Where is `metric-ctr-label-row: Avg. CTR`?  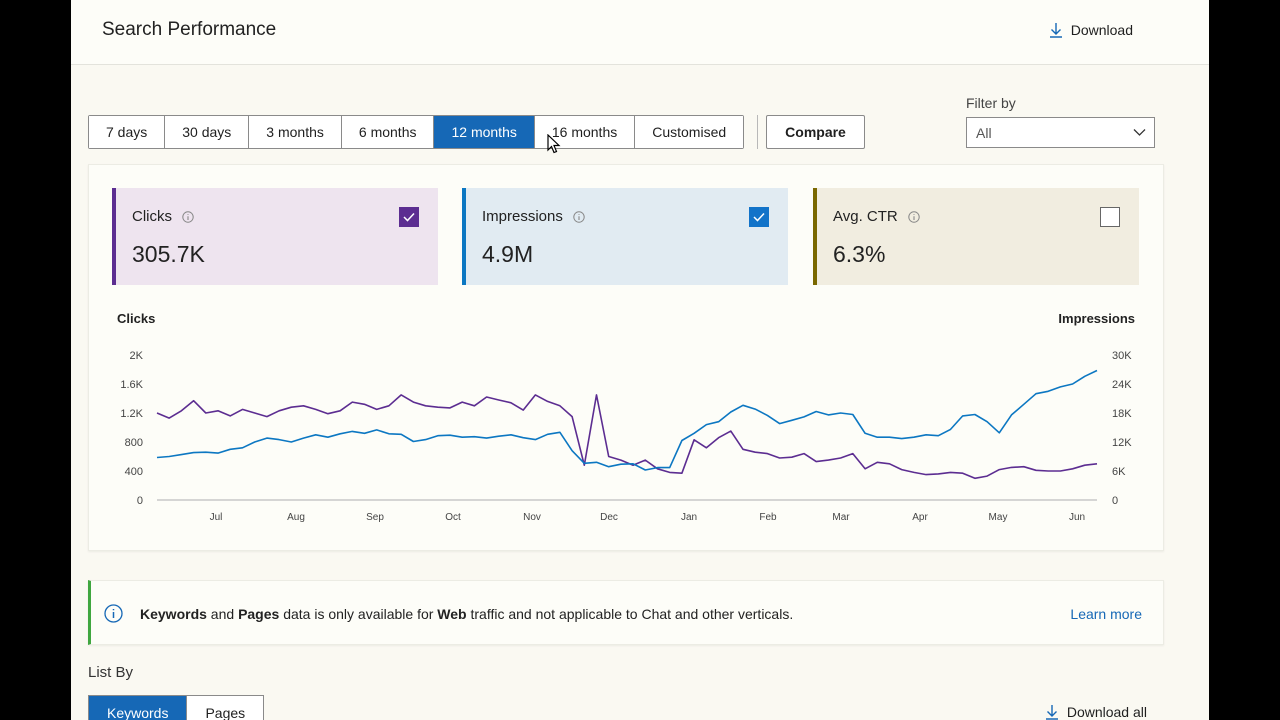
metric-ctr-label-row: Avg. CTR is located at coordinates (876, 216).